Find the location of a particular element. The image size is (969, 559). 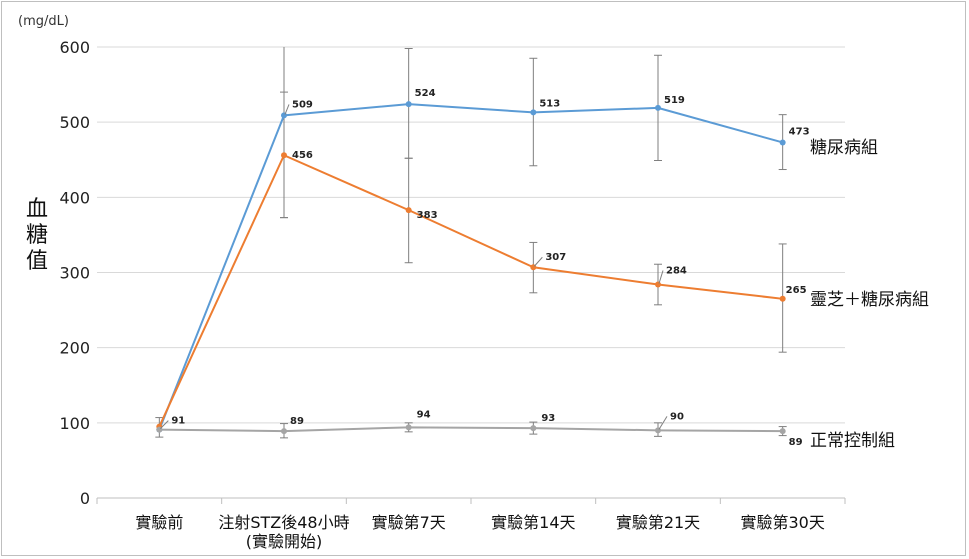

y-tick-label: 0 is located at coordinates (85, 498).